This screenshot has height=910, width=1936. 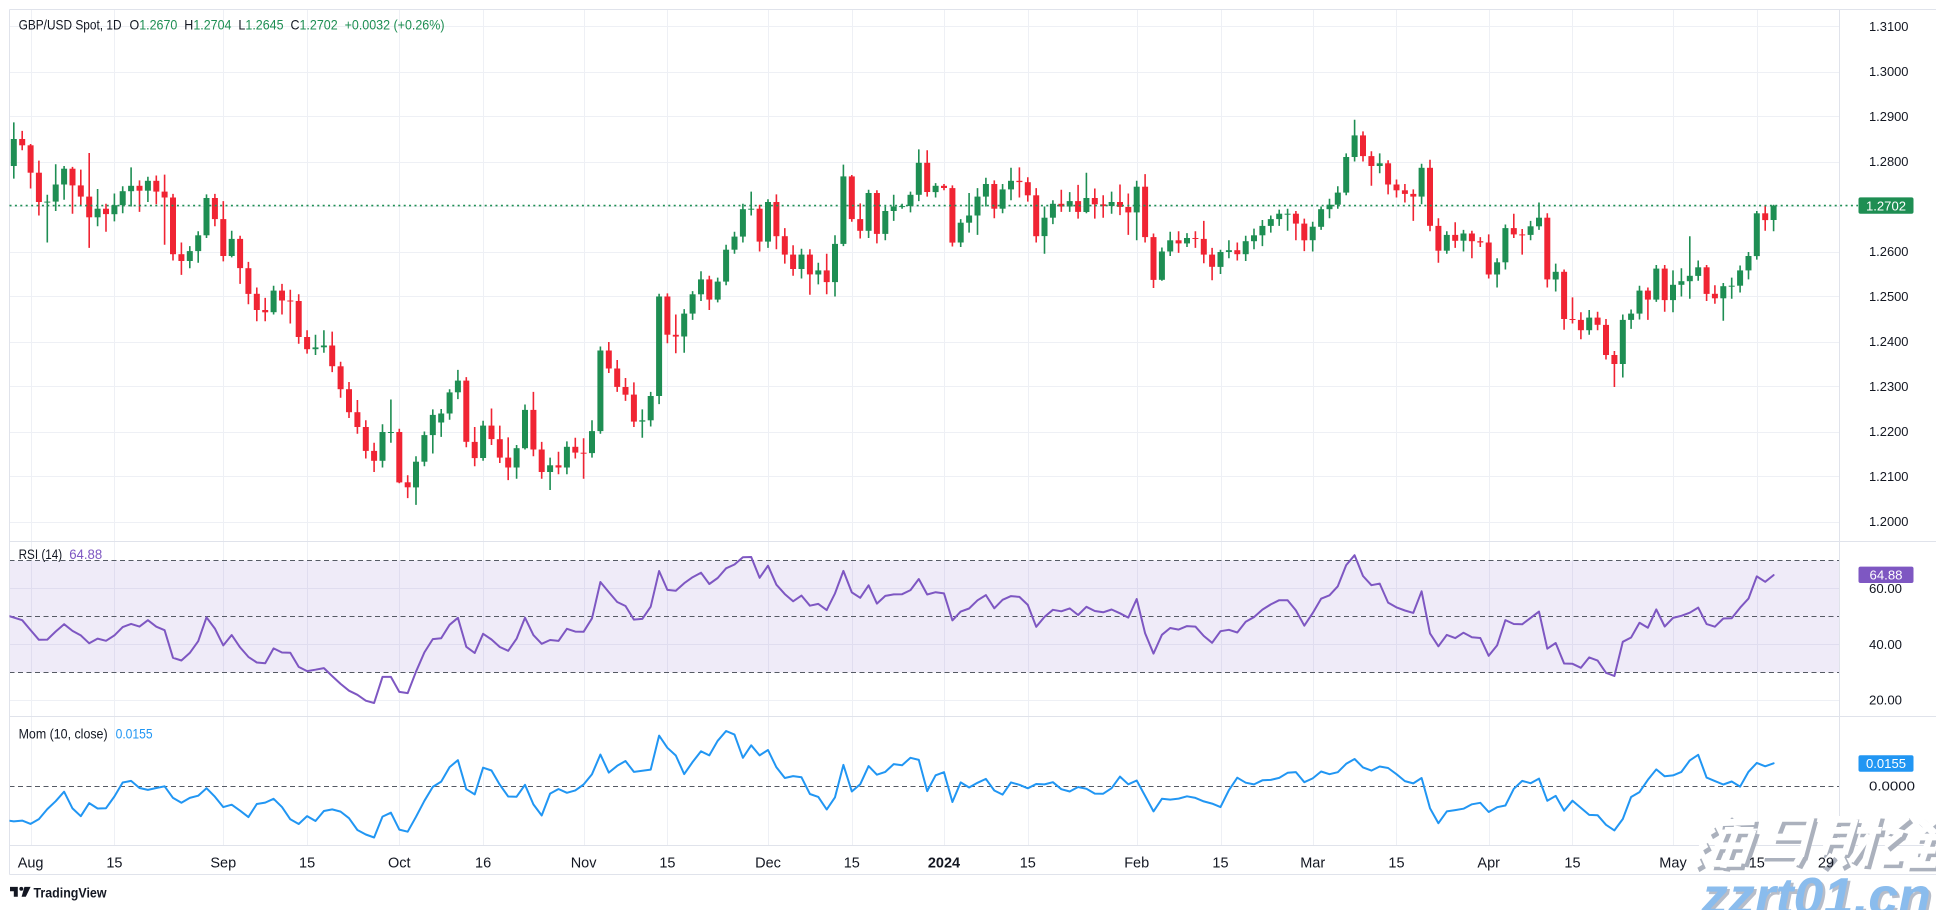 What do you see at coordinates (1889, 431) in the screenshot?
I see `svg-text: 1.2200` at bounding box center [1889, 431].